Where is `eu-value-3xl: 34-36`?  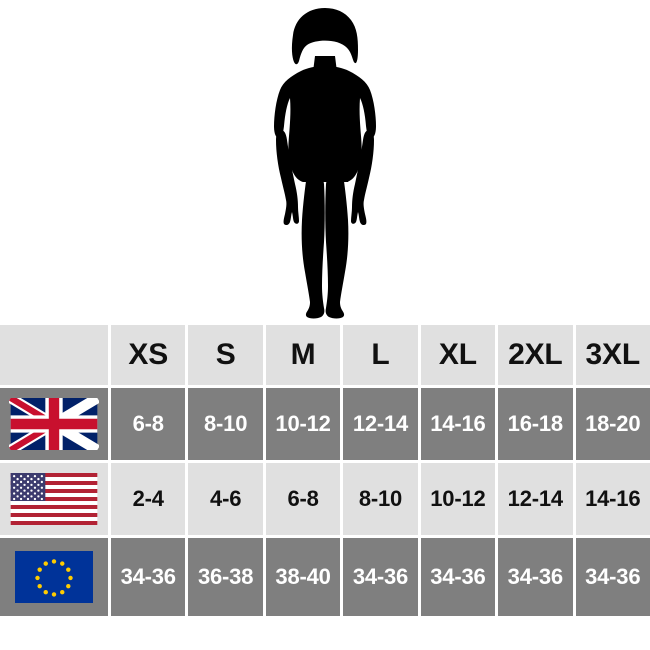 eu-value-3xl: 34-36 is located at coordinates (612, 577).